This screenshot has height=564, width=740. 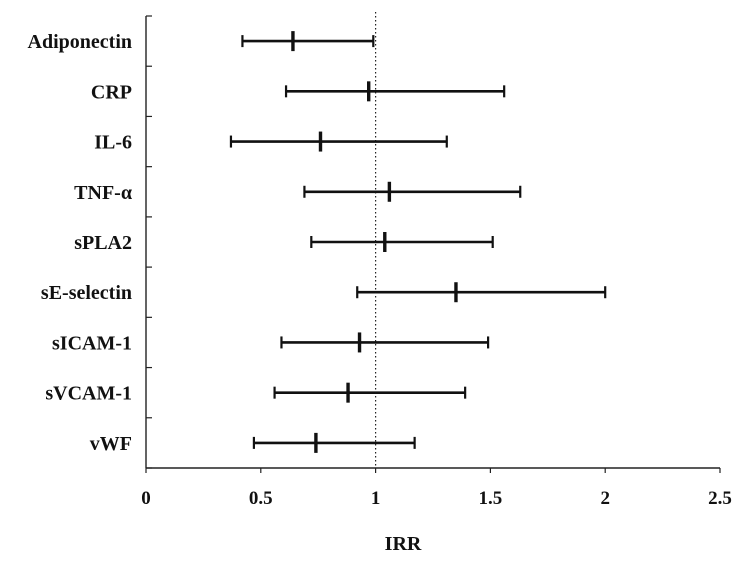 What do you see at coordinates (256, 393) in the screenshot?
I see `row-7: sVCAM-1` at bounding box center [256, 393].